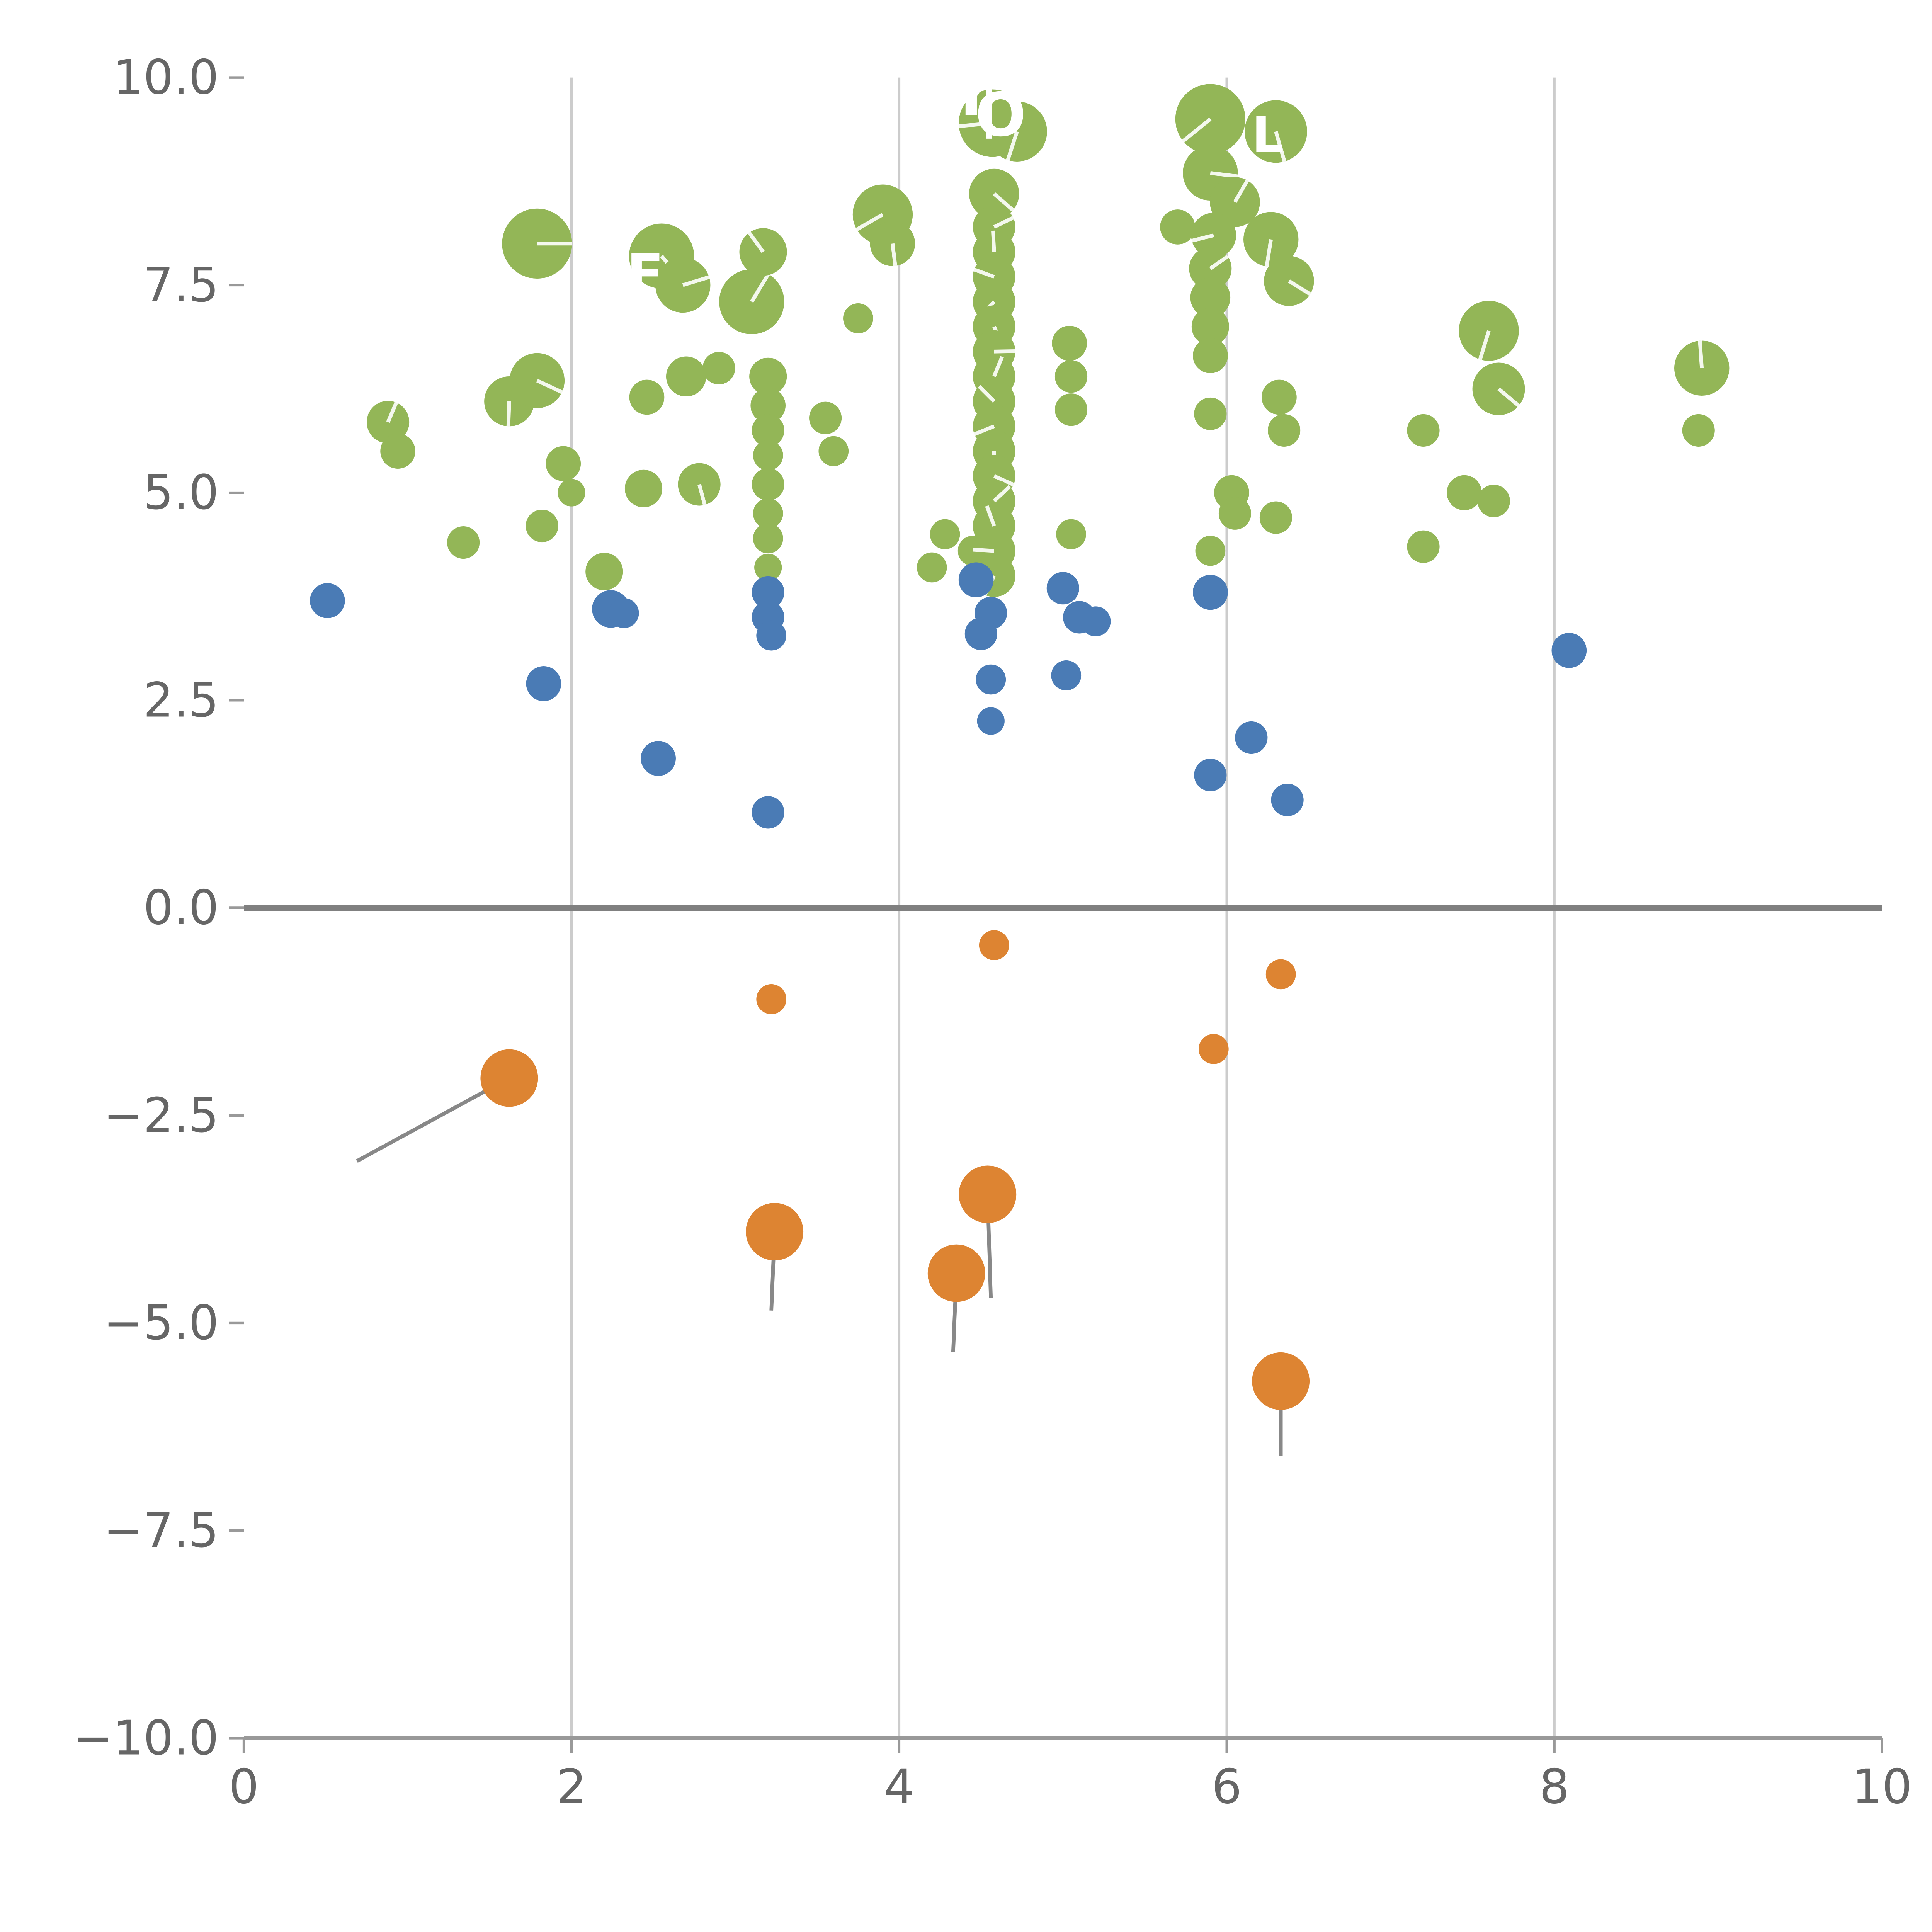 The image size is (1932, 1932). Describe the element at coordinates (1554, 1787) in the screenshot. I see `svg-text: 8` at that location.